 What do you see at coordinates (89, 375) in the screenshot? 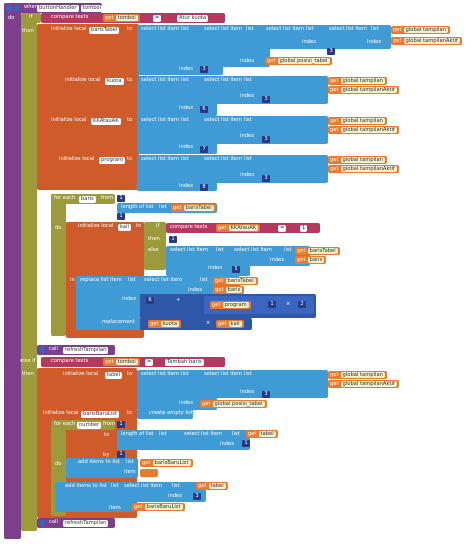
I see `init-tabel: initialize local tabel to` at bounding box center [89, 375].